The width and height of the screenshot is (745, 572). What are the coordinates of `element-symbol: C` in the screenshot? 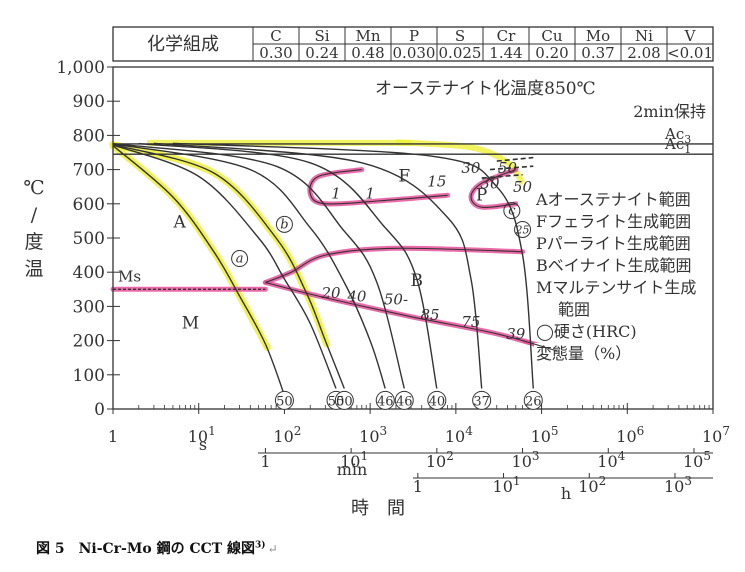 It's located at (275, 36).